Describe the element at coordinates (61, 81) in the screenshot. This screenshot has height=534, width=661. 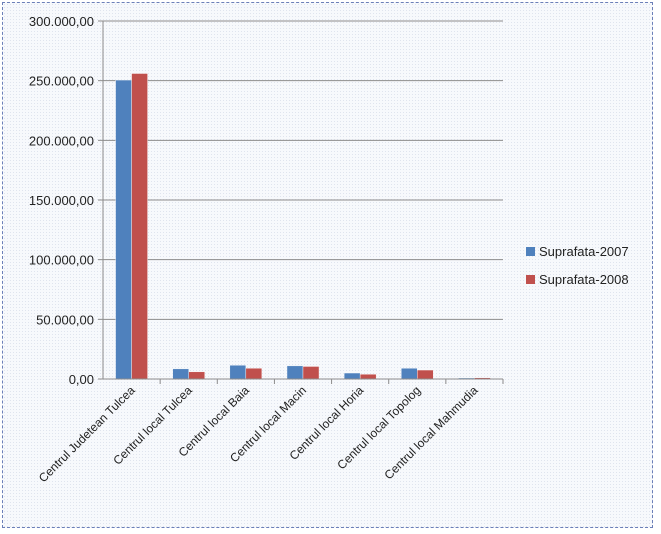
I see `y-tick-label: 250.000,00` at that location.